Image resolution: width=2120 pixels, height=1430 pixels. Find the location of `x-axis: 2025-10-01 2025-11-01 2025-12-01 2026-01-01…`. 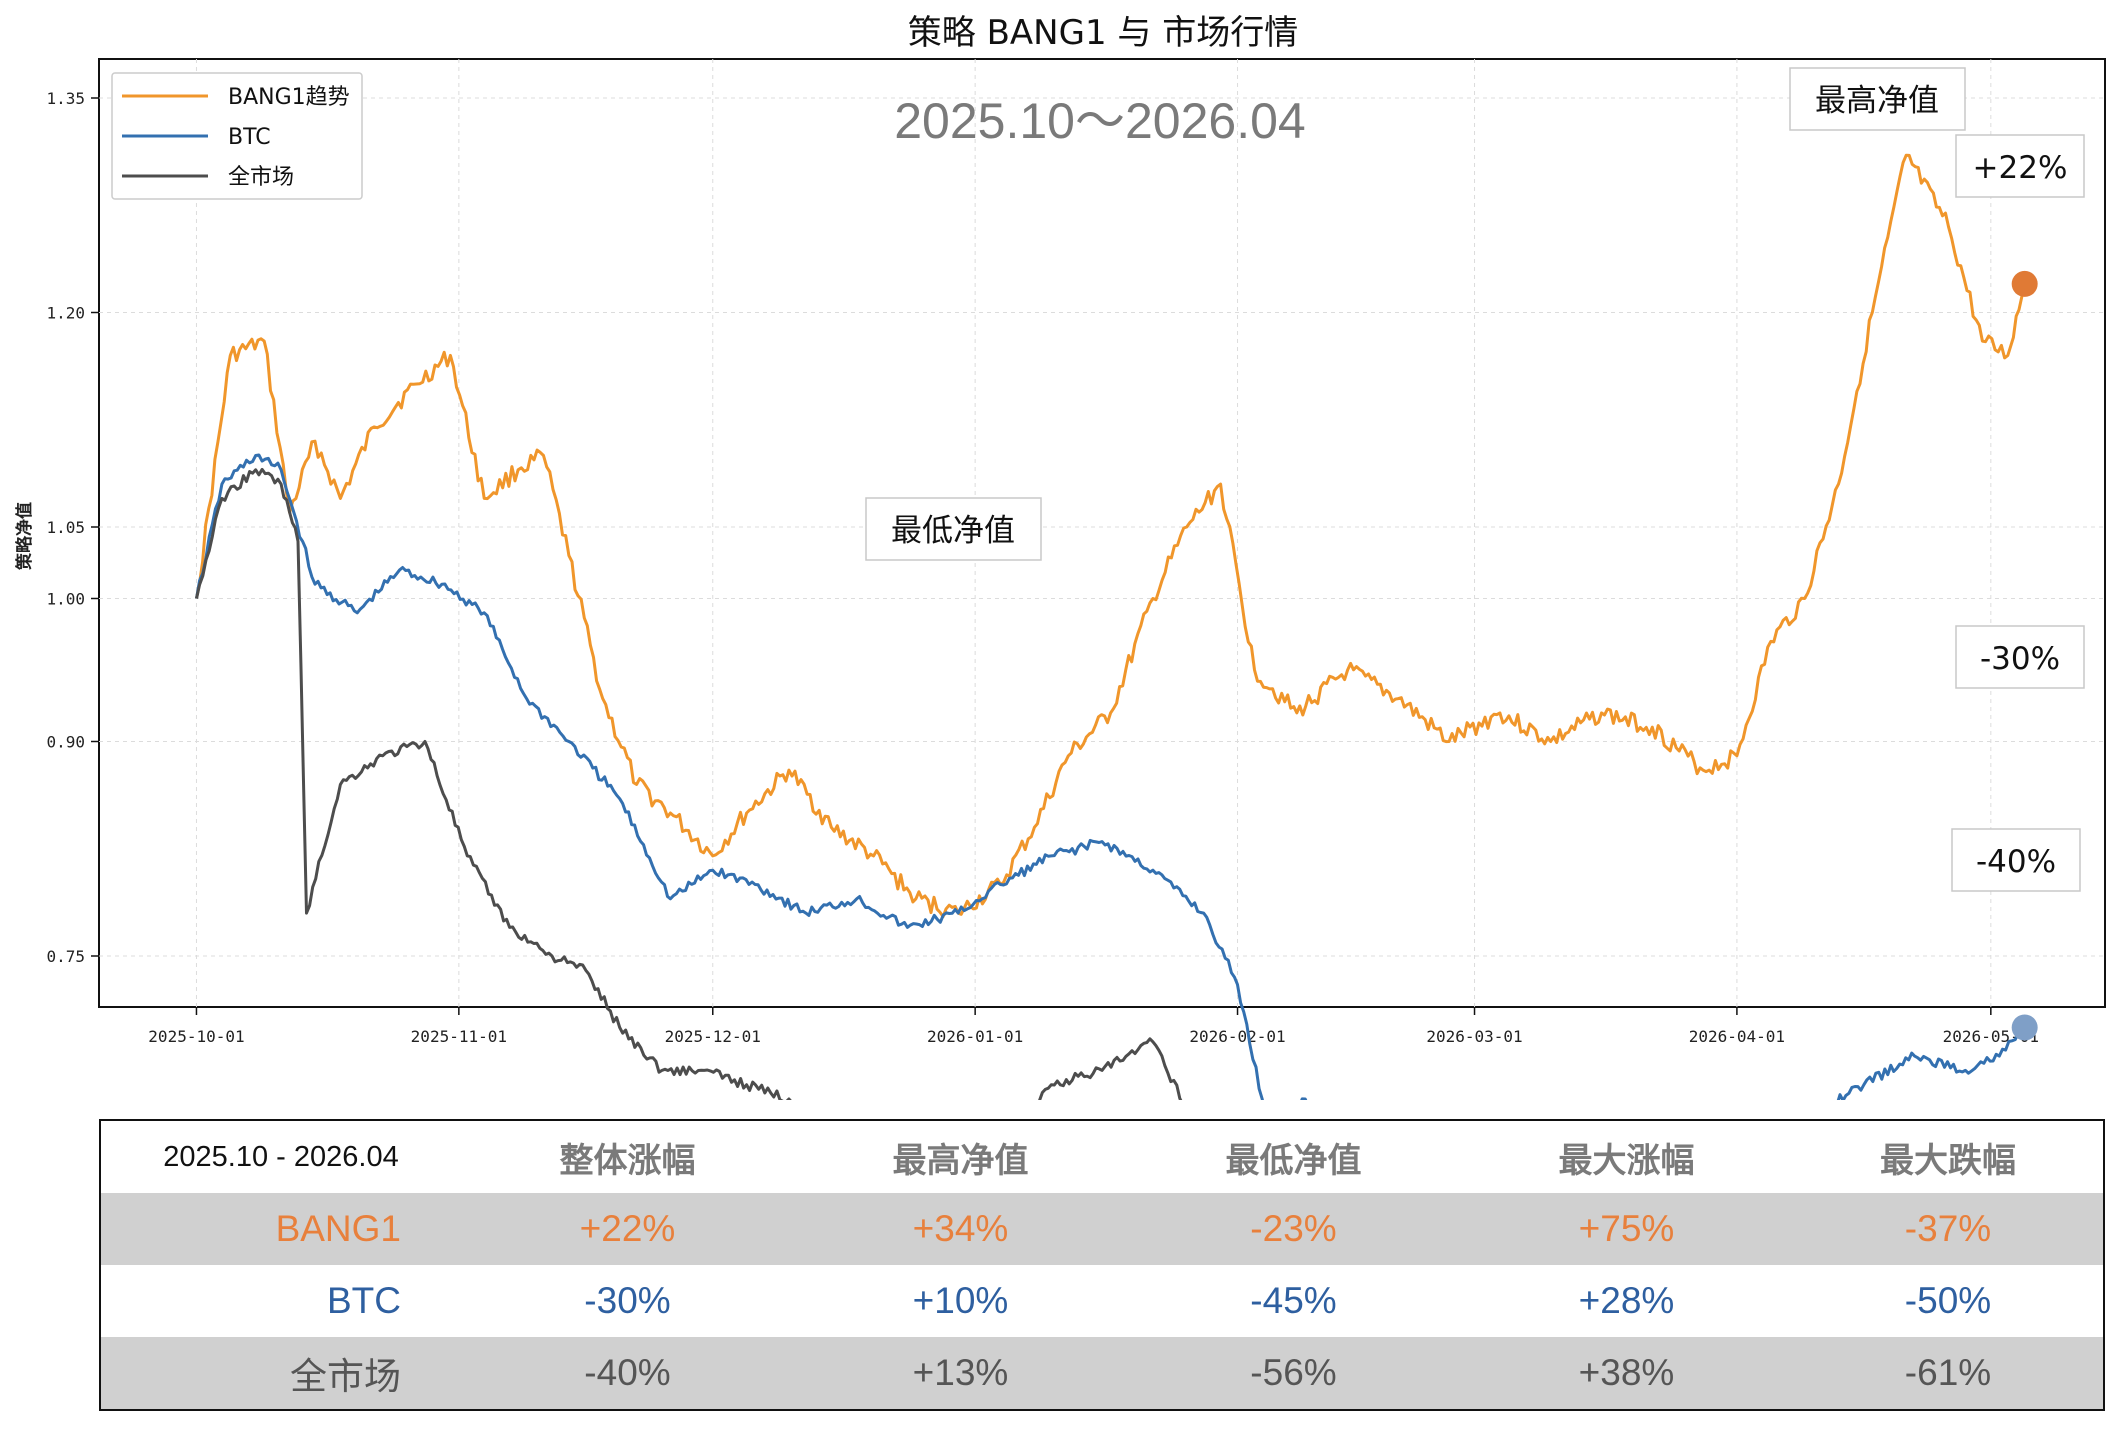

x-axis: 2025-10-01 2025-11-01 2025-12-01 2026-01-01… is located at coordinates (1093, 1026).